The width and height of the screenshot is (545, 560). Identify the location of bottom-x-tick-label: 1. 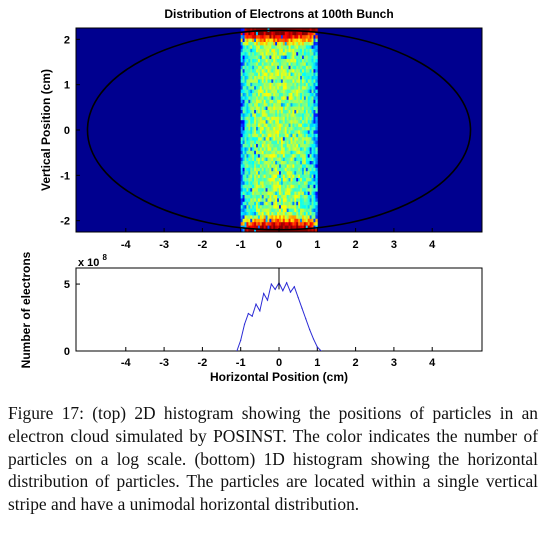
(317, 363).